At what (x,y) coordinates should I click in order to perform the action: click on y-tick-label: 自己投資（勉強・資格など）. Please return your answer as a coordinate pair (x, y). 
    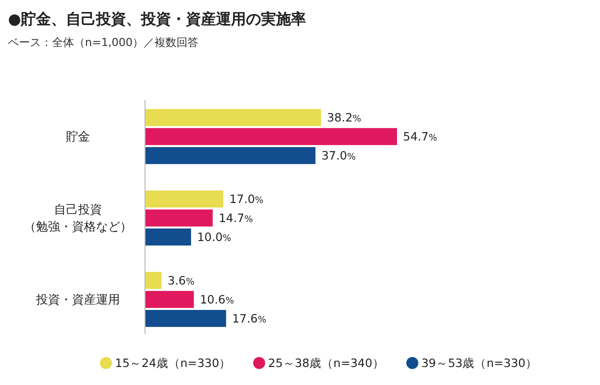
    Looking at the image, I should click on (78, 218).